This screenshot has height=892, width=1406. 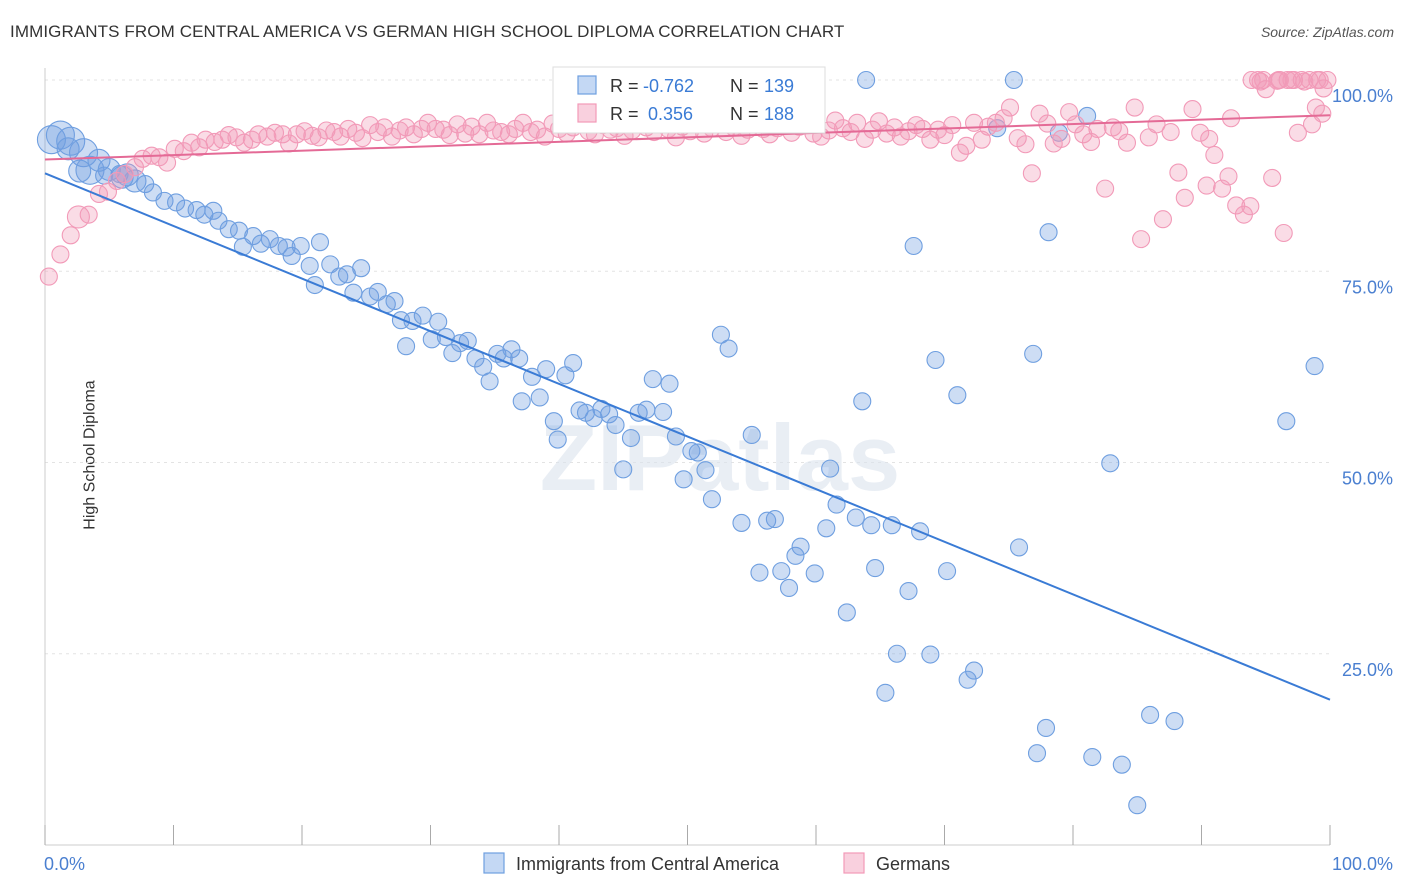 What do you see at coordinates (913, 864) in the screenshot?
I see `legend-label-germans: Germans` at bounding box center [913, 864].